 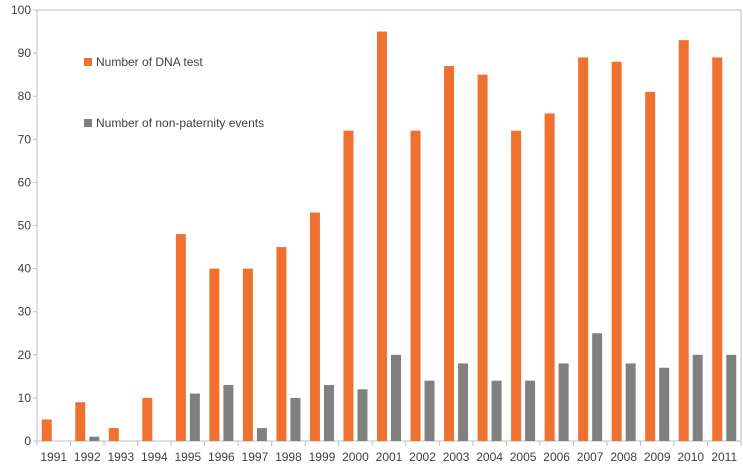 What do you see at coordinates (657, 457) in the screenshot?
I see `x-tick-label: 2009` at bounding box center [657, 457].